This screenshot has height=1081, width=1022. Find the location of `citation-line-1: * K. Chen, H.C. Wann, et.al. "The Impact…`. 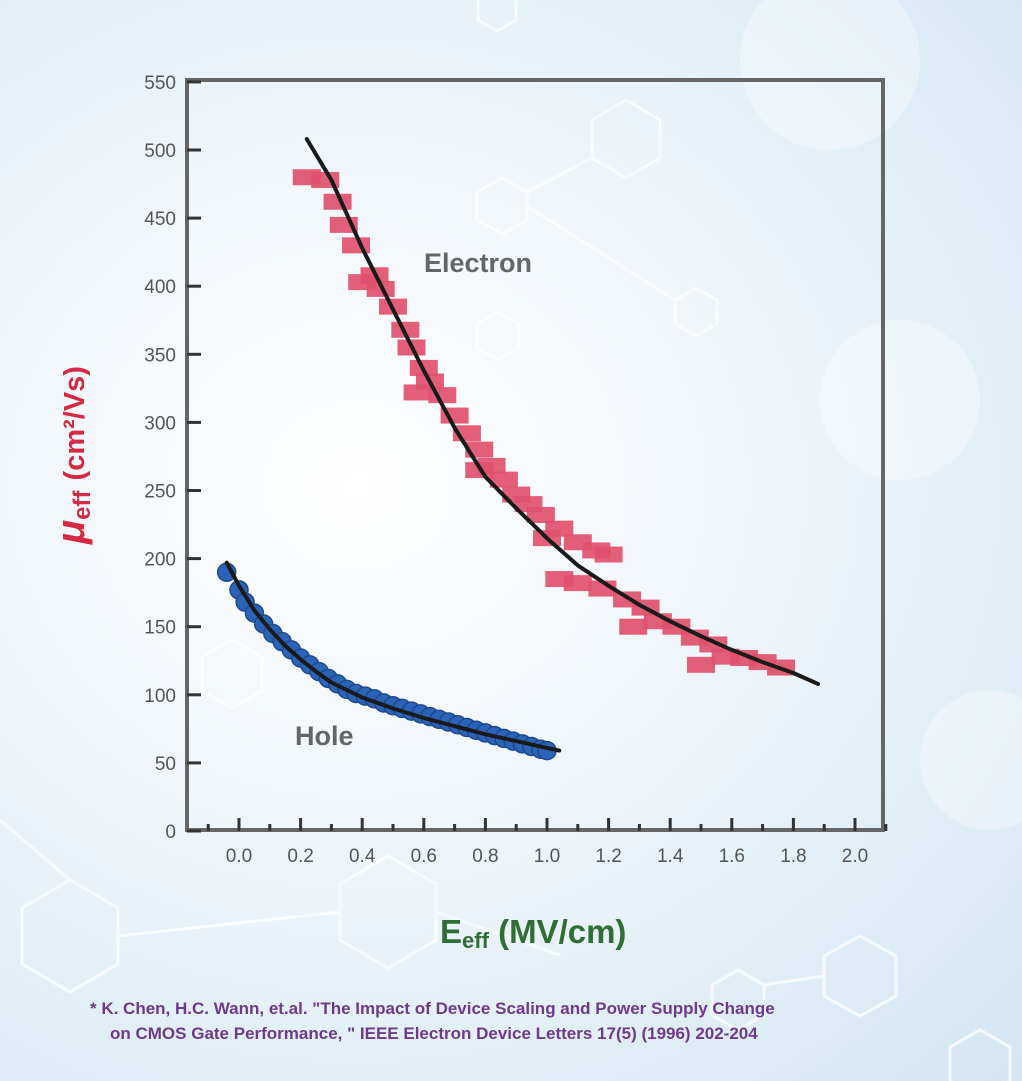

citation-line-1: * K. Chen, H.C. Wann, et.al. "The Impact… is located at coordinates (432, 1008).